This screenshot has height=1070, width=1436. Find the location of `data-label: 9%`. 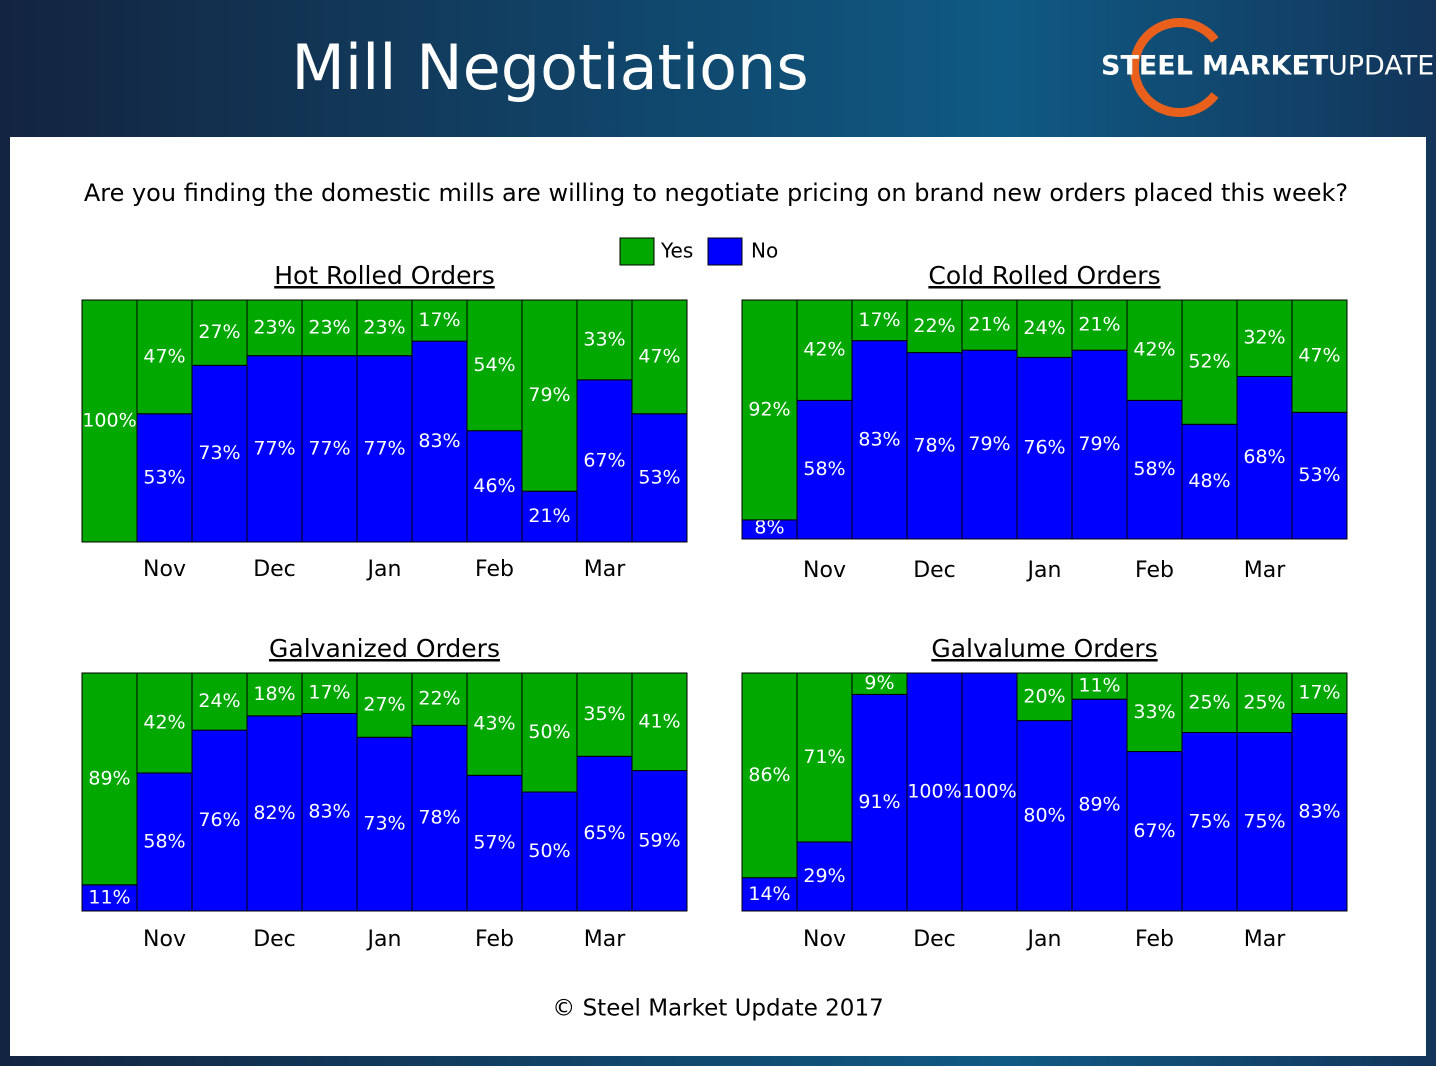

data-label: 9% is located at coordinates (879, 683).